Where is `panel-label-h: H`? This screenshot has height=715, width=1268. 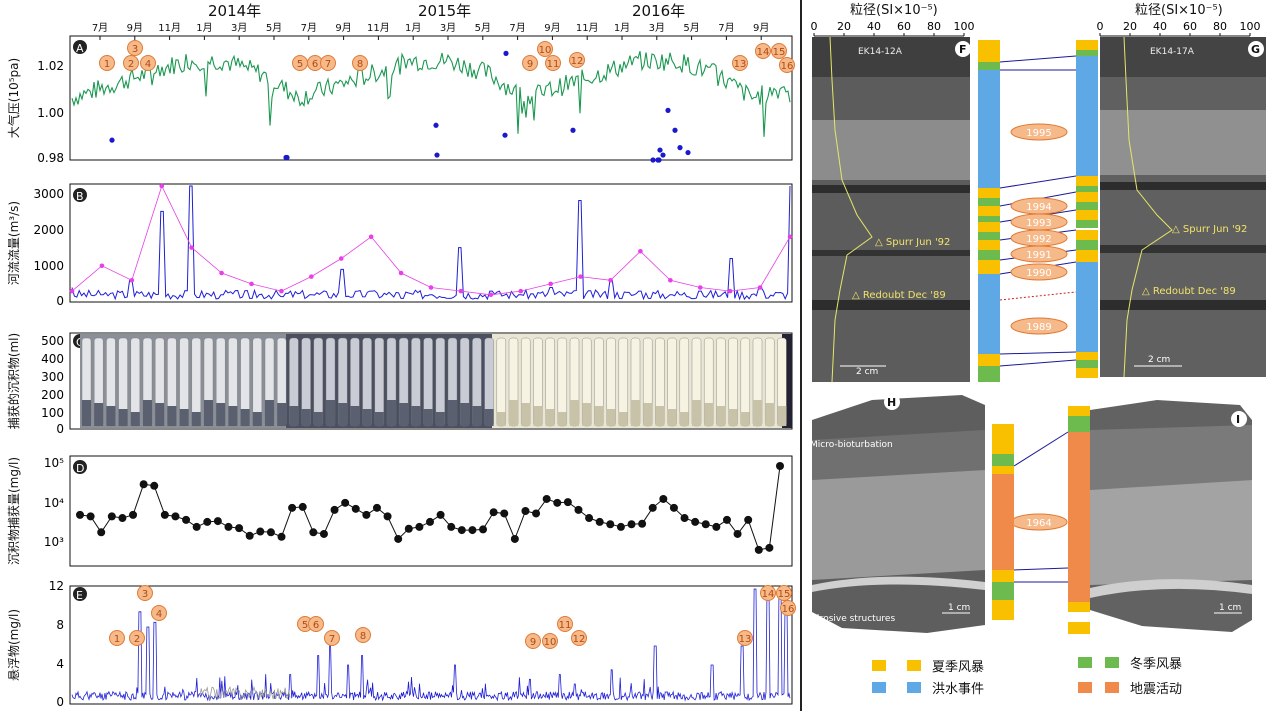
panel-label-h: H is located at coordinates (891, 402).